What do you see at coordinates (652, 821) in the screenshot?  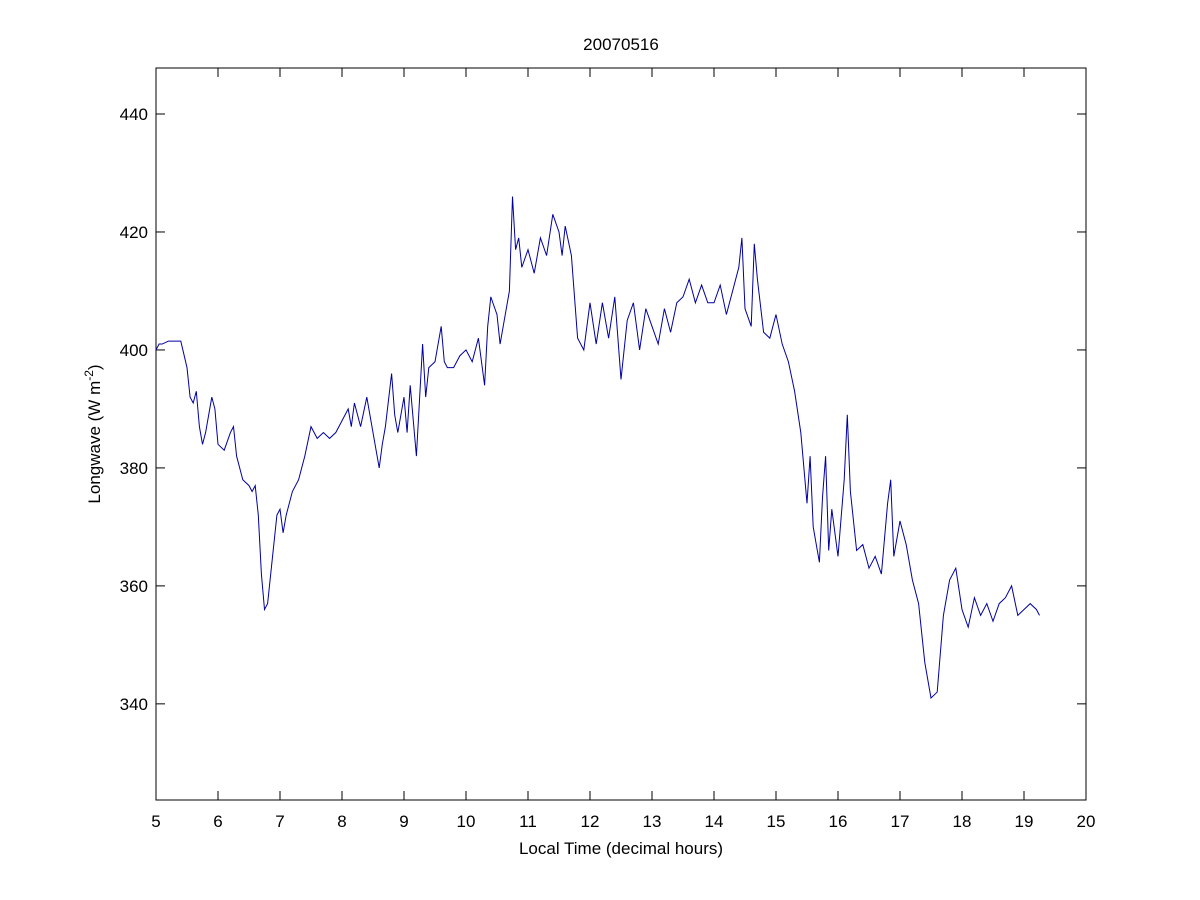 I see `x-tick-label: 13` at bounding box center [652, 821].